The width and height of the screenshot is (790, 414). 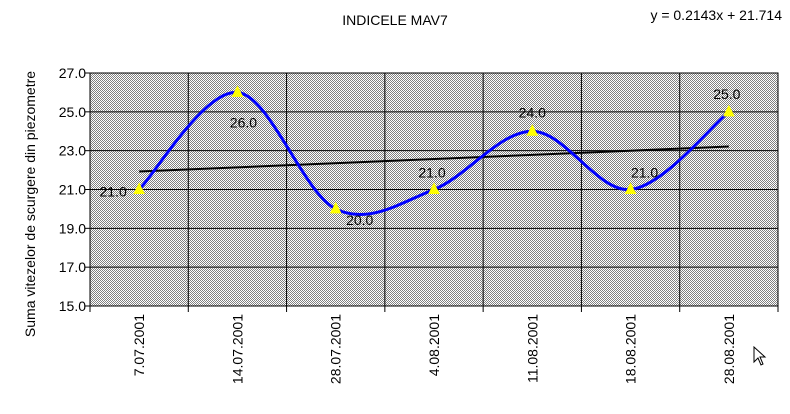 I want to click on y-tick-label: 17.0, so click(x=72, y=267).